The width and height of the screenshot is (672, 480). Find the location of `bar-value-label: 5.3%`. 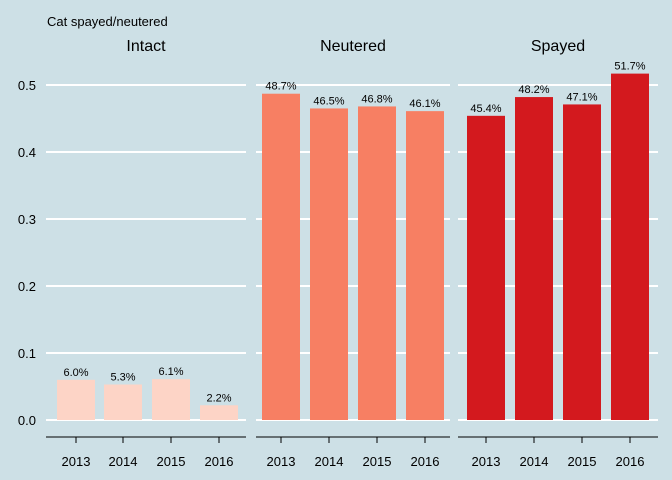

bar-value-label: 5.3% is located at coordinates (122, 377).